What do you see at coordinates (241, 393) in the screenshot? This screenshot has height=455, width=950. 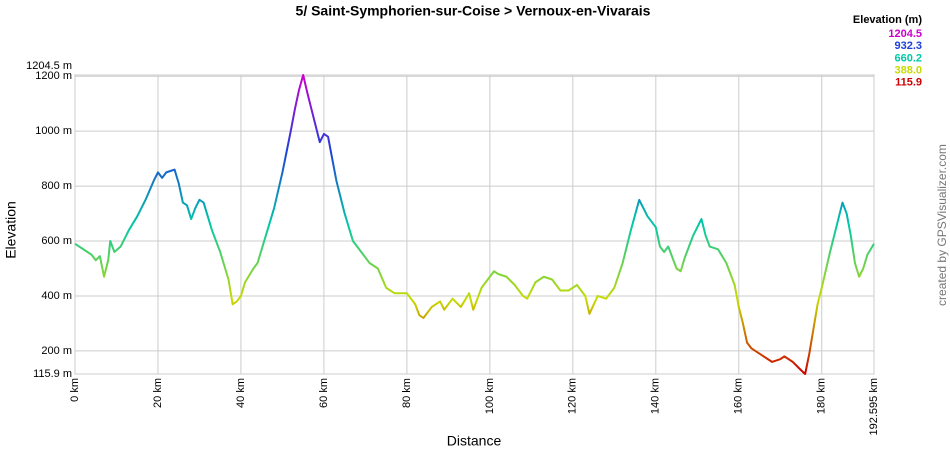 I see `x-tick-label: 40 km` at bounding box center [241, 393].